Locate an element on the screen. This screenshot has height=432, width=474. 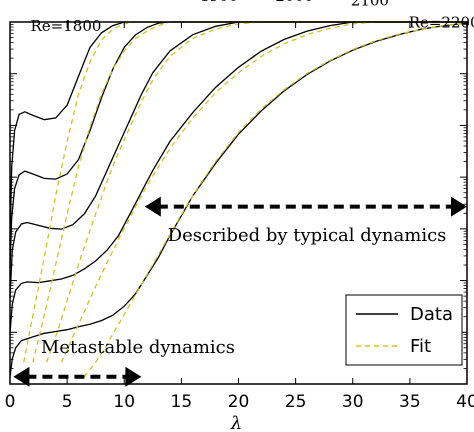
x-tick-label-5: 25 is located at coordinates (296, 402).